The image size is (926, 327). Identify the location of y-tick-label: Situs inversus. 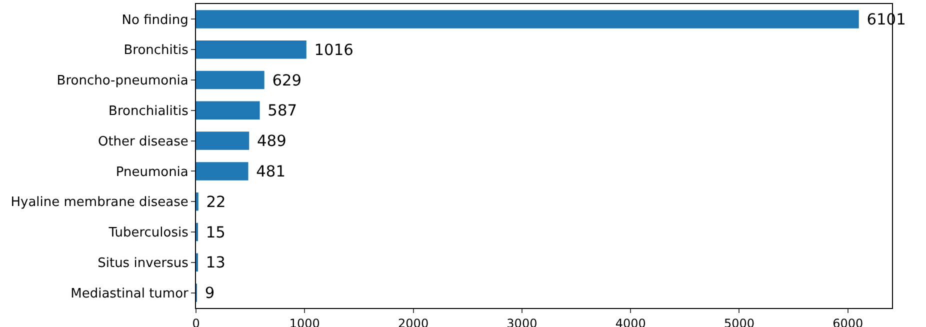
(143, 263).